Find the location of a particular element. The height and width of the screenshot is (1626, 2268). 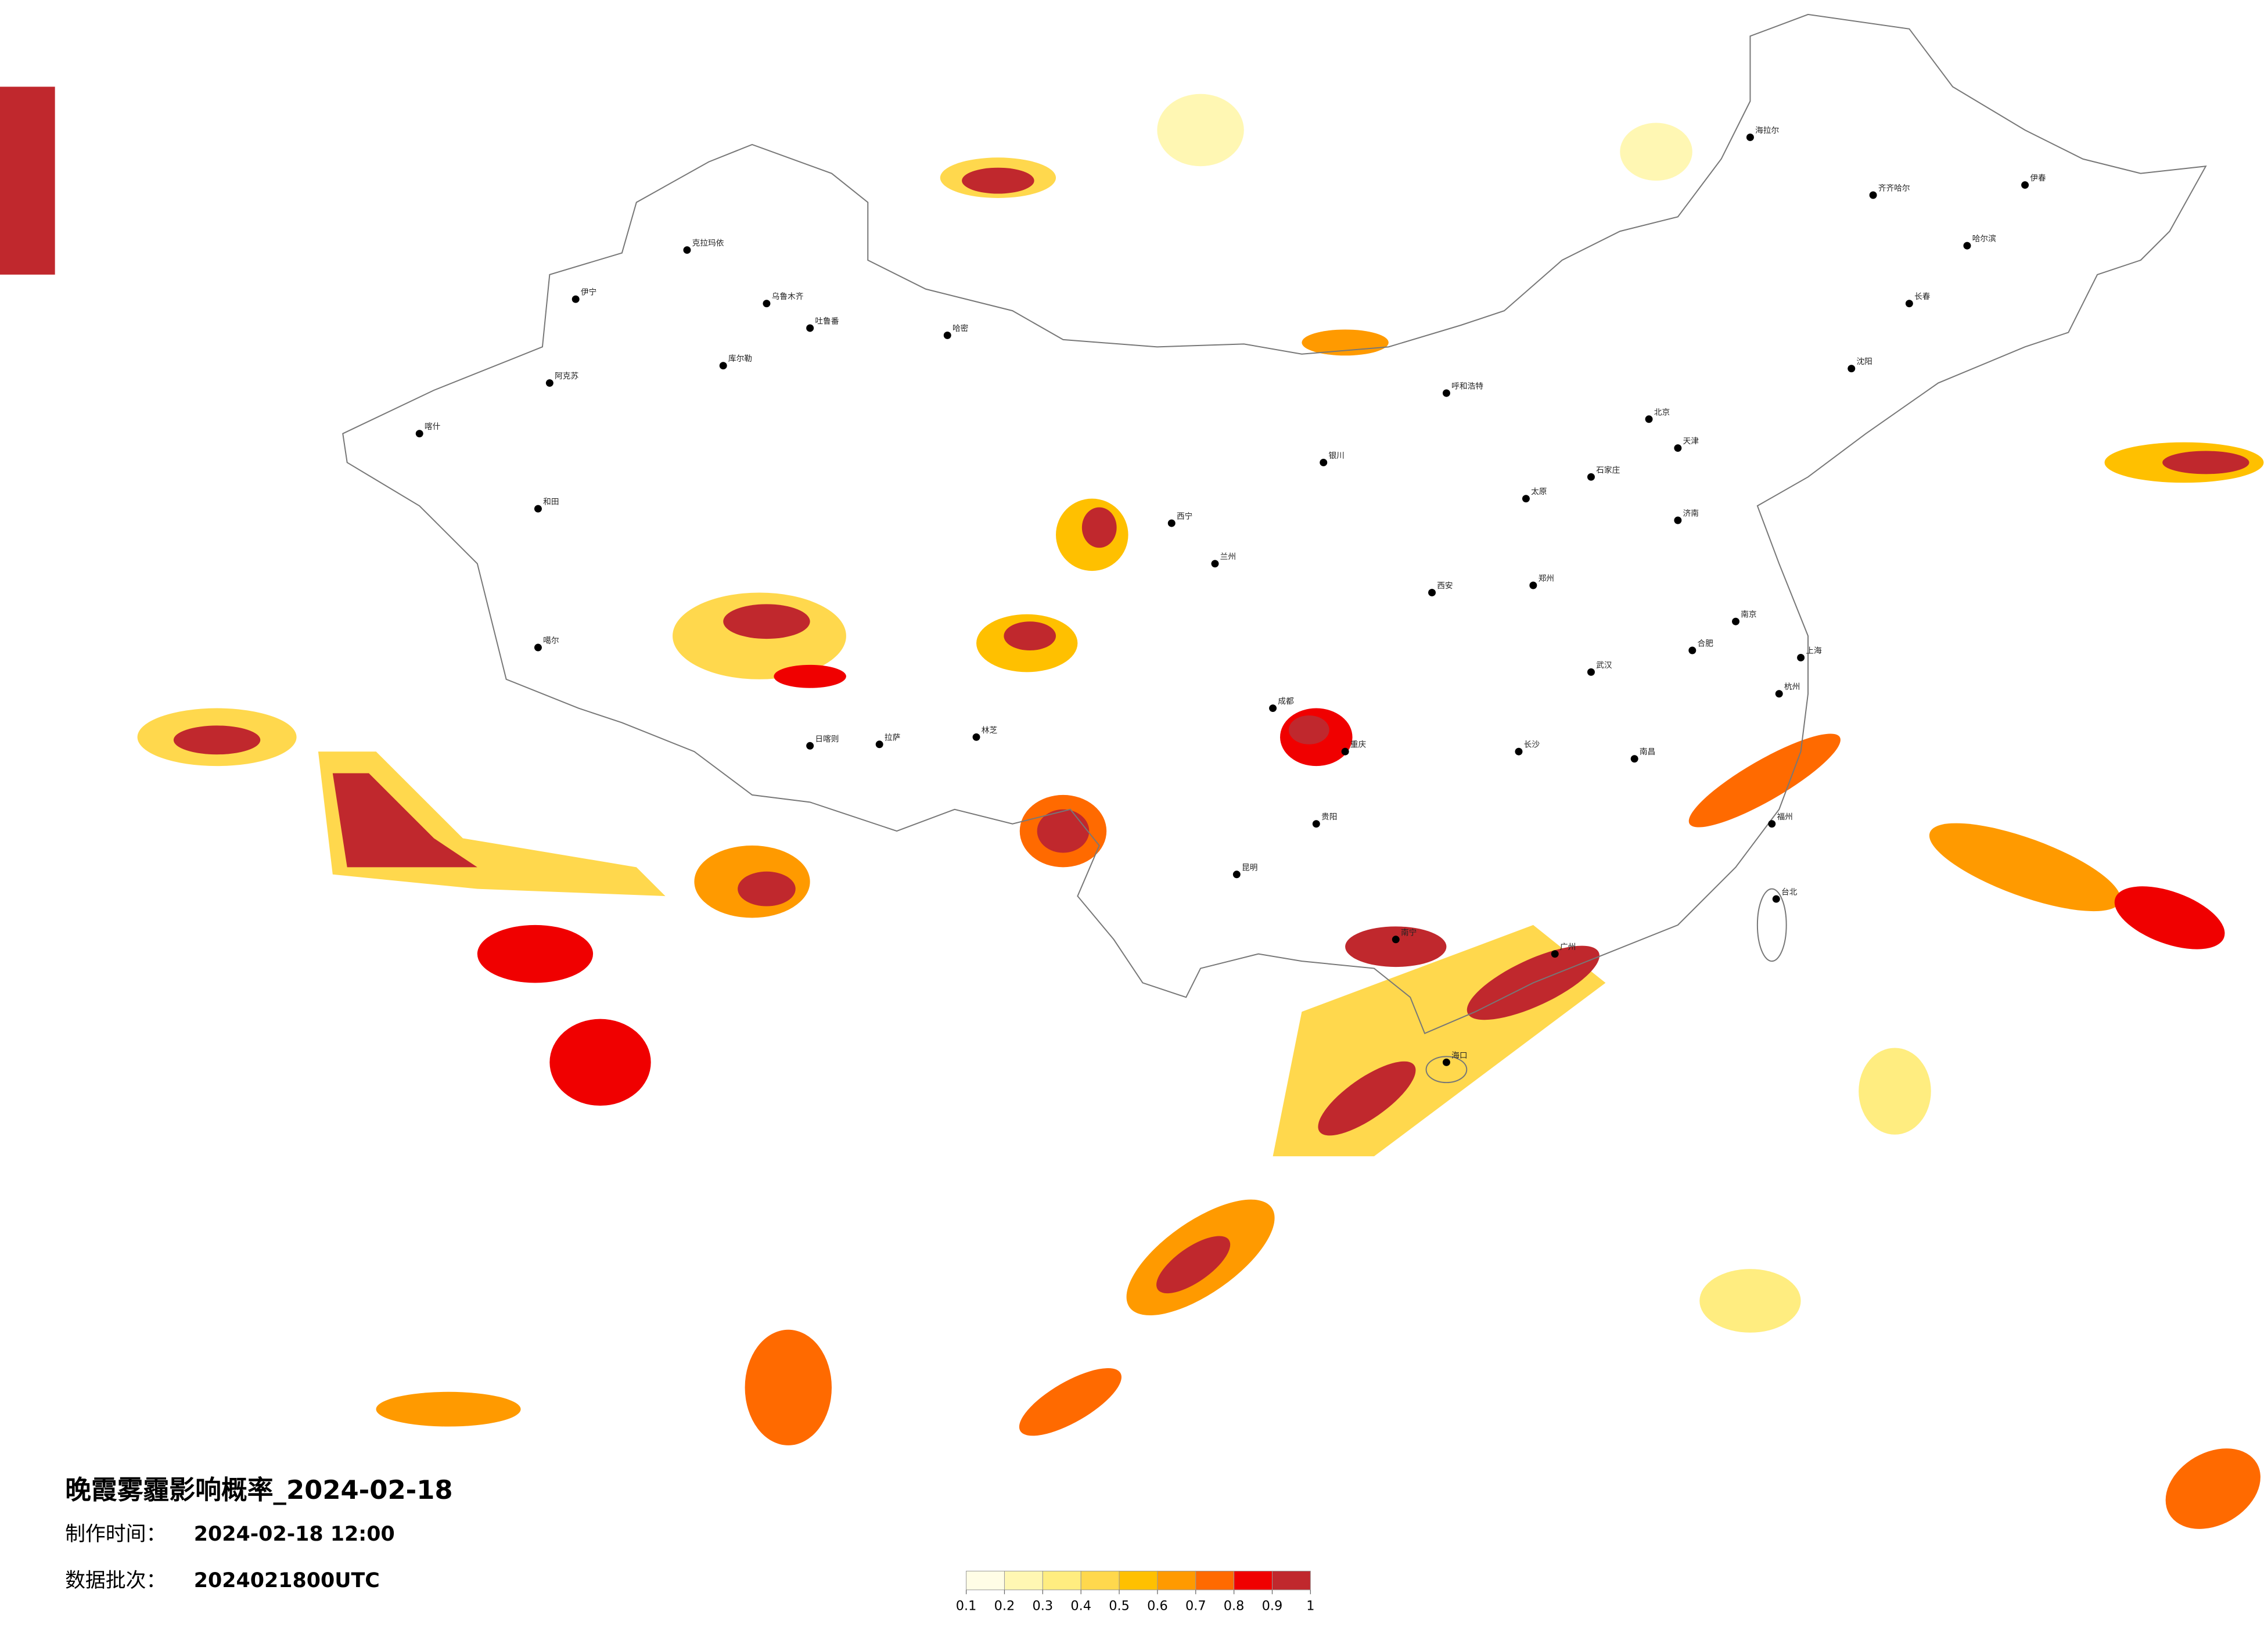

city-label: 齐齐哈尔 is located at coordinates (1894, 189).